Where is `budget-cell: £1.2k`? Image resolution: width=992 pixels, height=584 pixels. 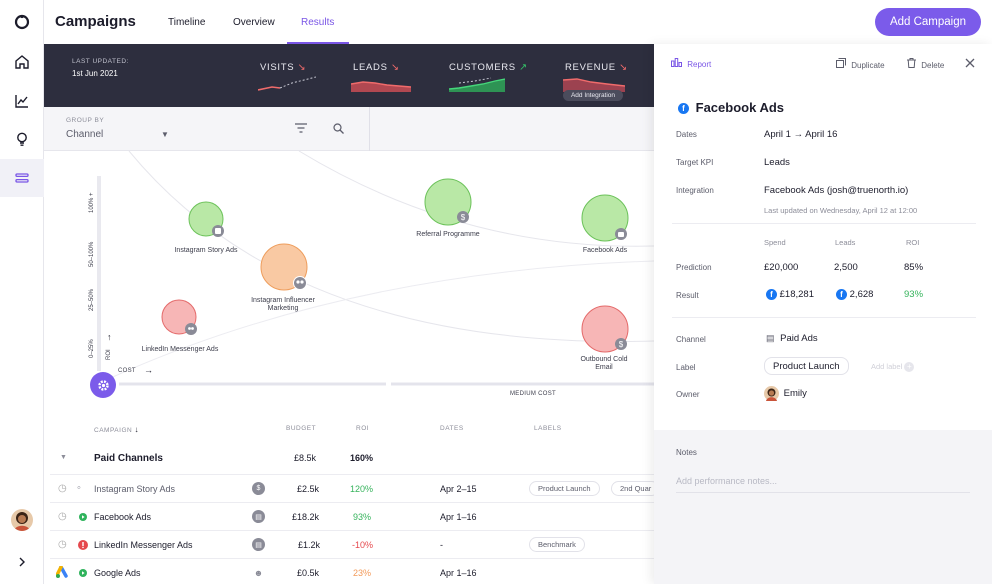 budget-cell: £1.2k is located at coordinates (309, 545).